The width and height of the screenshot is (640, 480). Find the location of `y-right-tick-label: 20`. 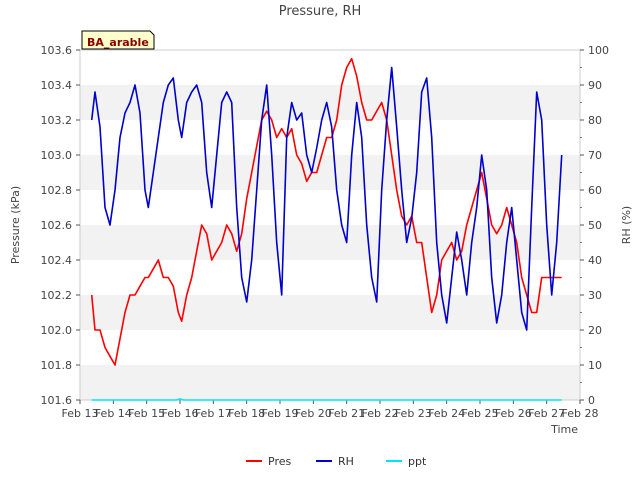

y-right-tick-label: 20 is located at coordinates (595, 330).